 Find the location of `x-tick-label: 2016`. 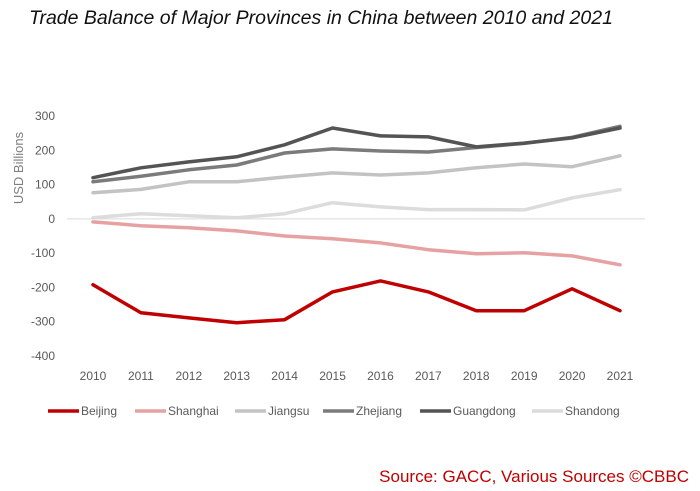

x-tick-label: 2016 is located at coordinates (380, 376).